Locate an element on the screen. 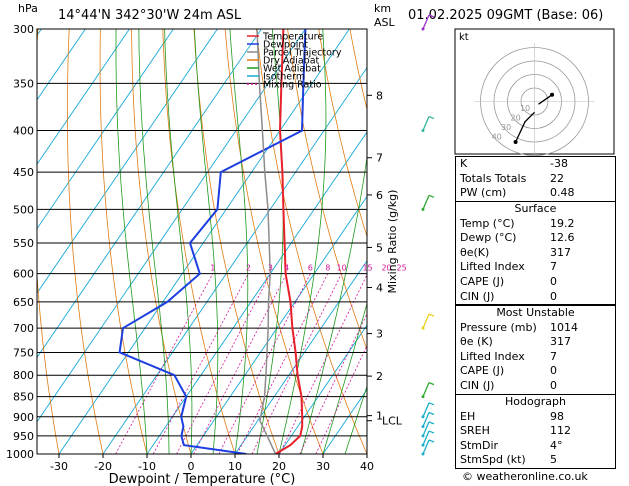 This screenshot has height=486, width=629. km-tick-label: 8 is located at coordinates (379, 95).